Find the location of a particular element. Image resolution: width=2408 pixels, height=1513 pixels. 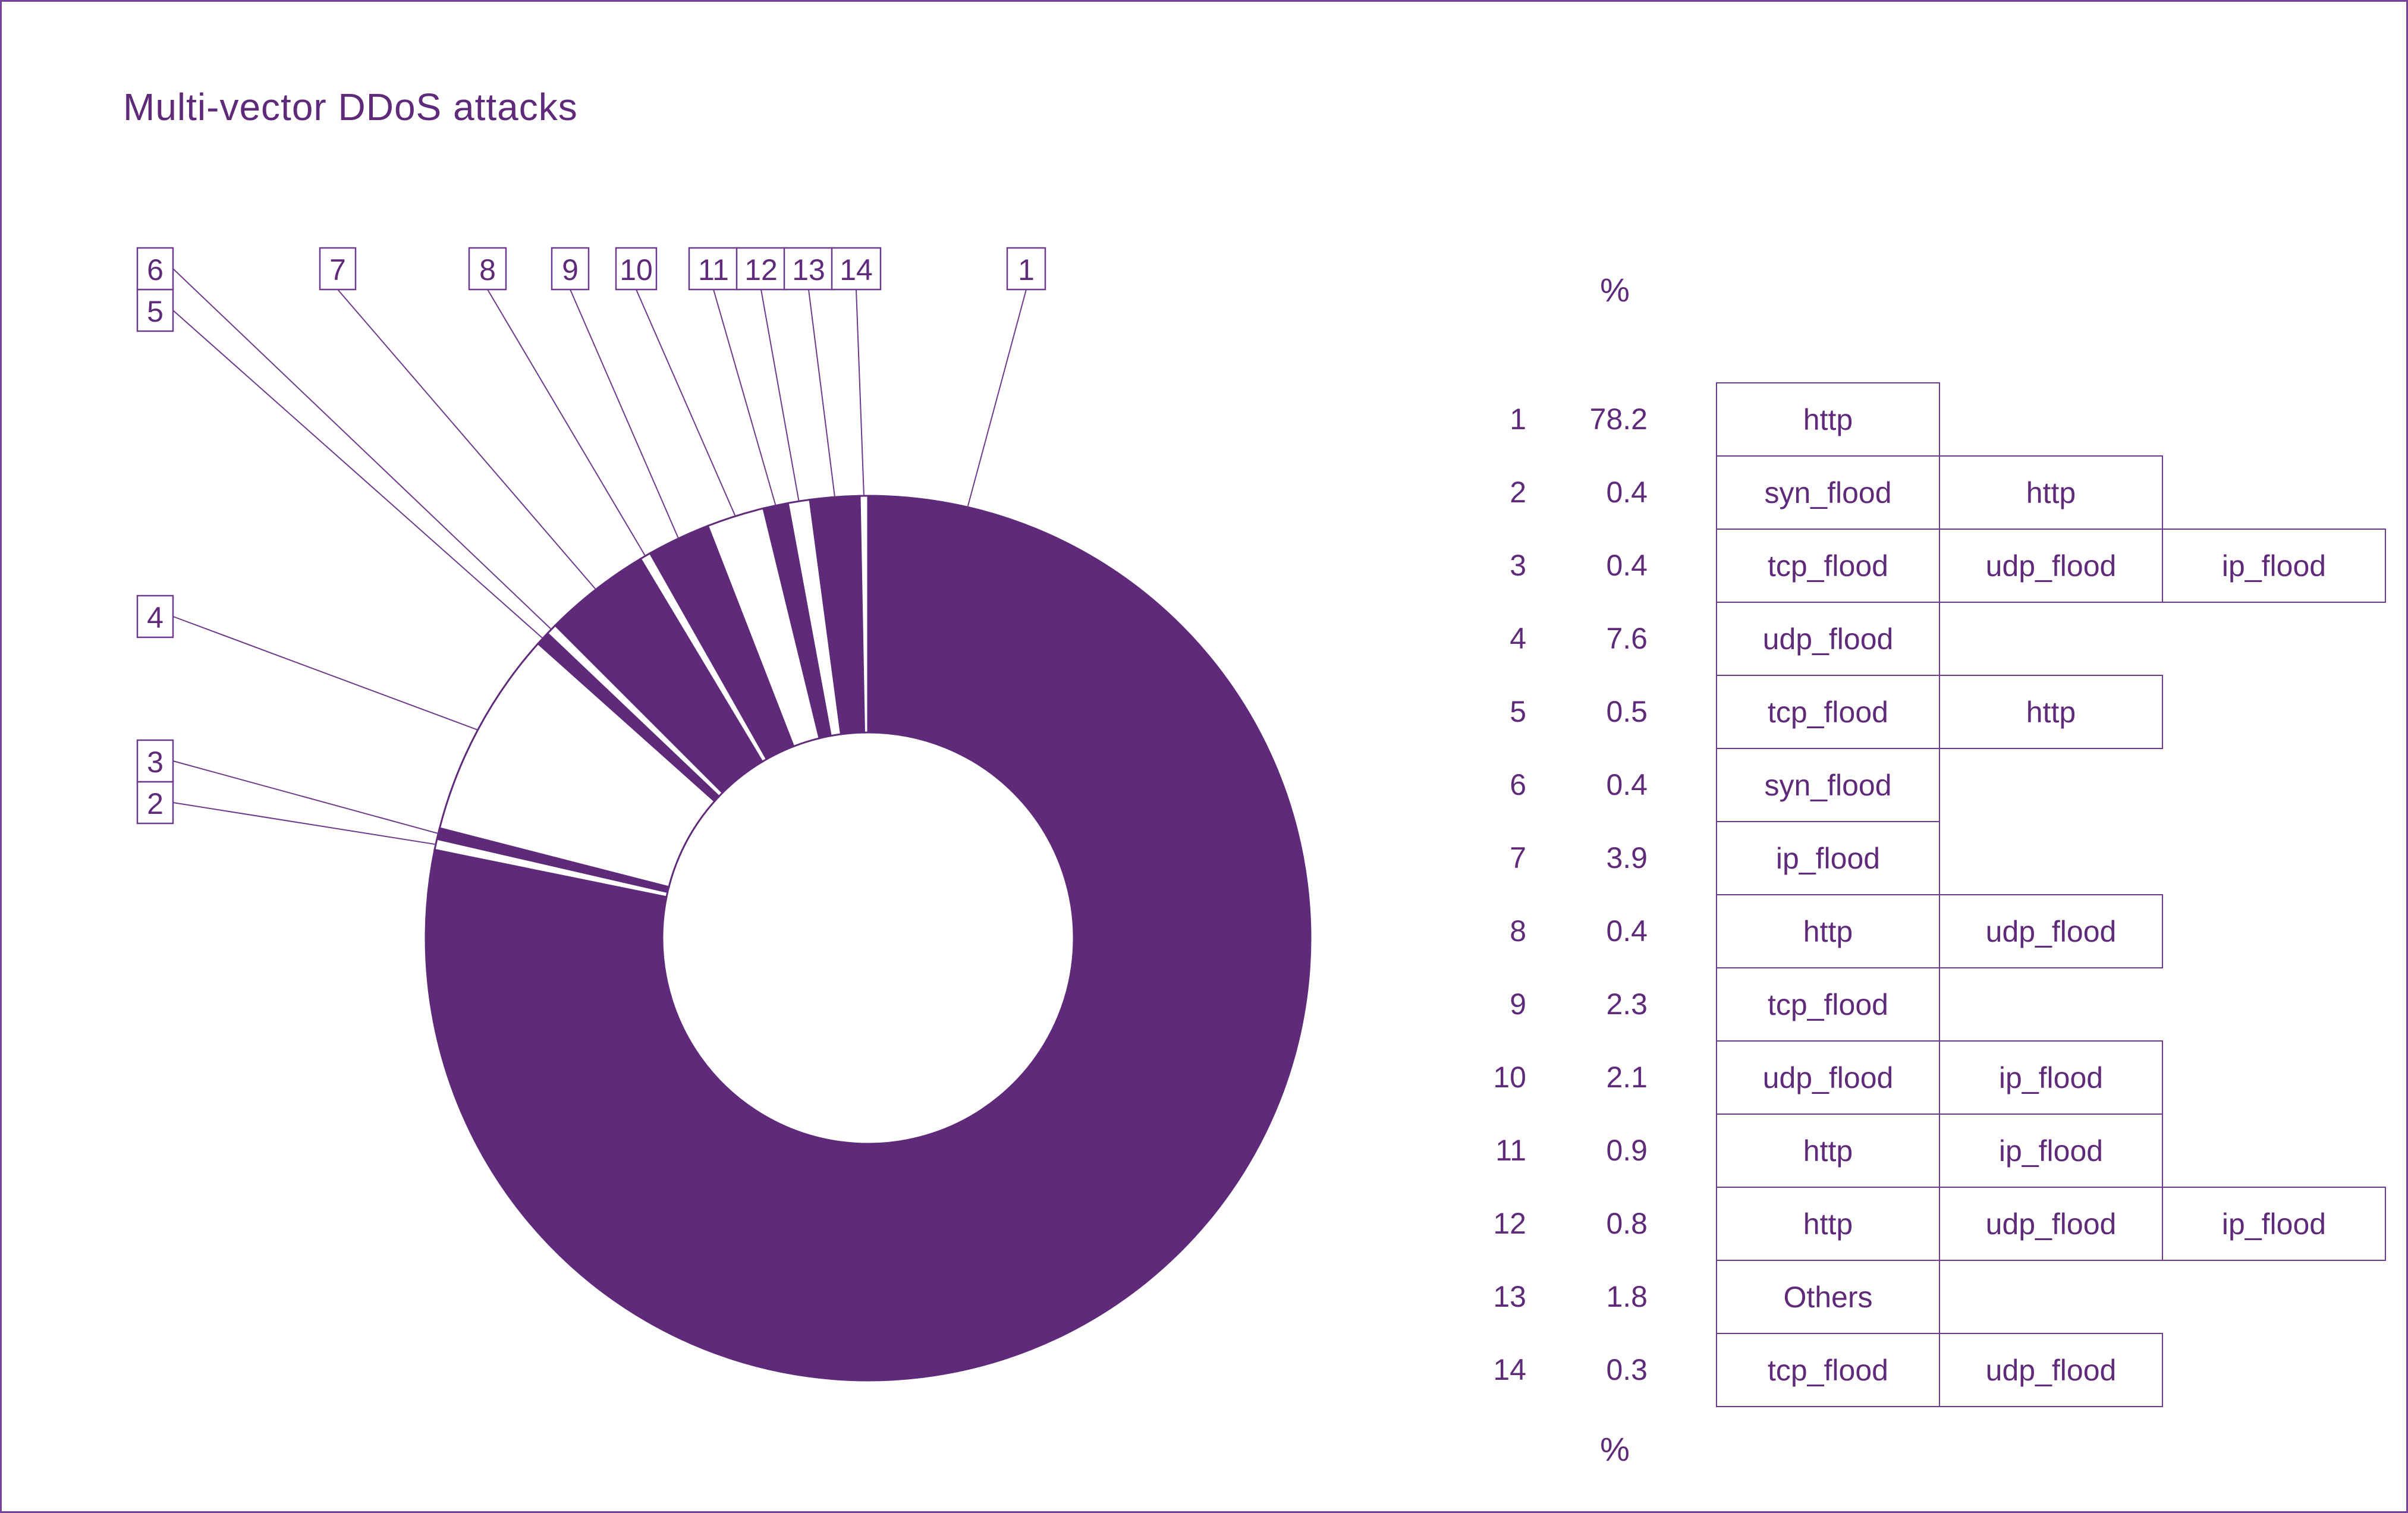

slice-label-5: 5 is located at coordinates (155, 310).